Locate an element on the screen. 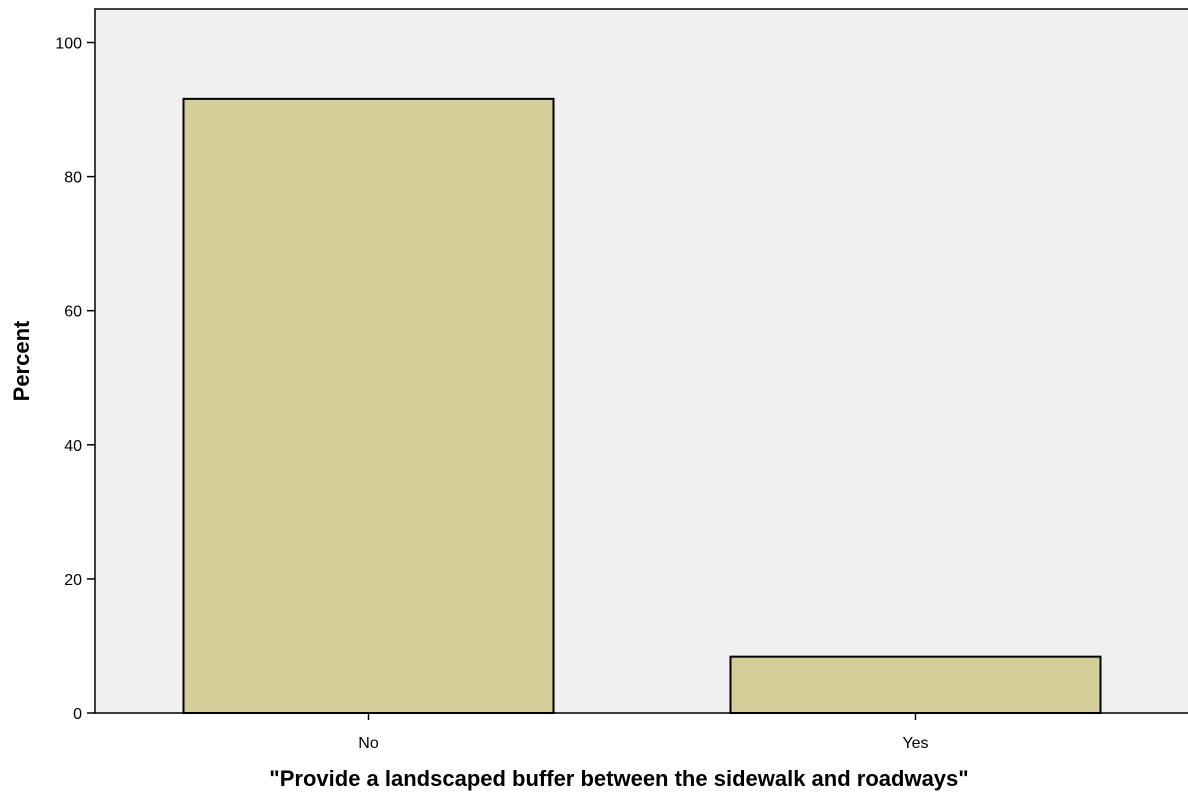 This screenshot has height=800, width=1188. y-tick-label-80: 80 is located at coordinates (73, 178).